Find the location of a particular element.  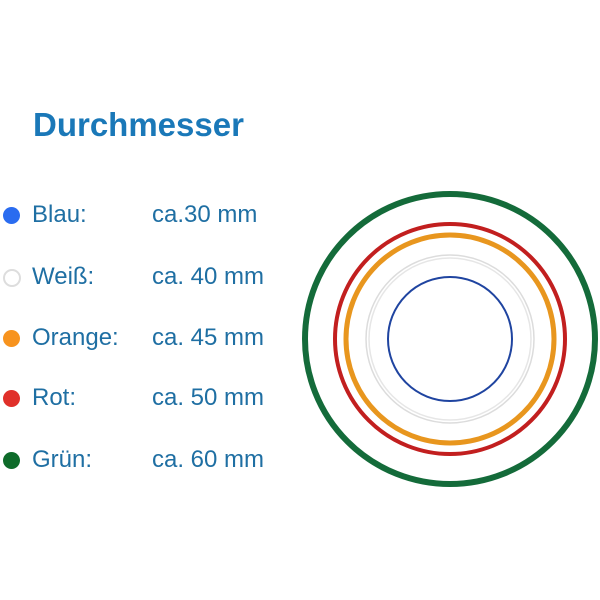

ring-weiss-inner is located at coordinates (450, 339).